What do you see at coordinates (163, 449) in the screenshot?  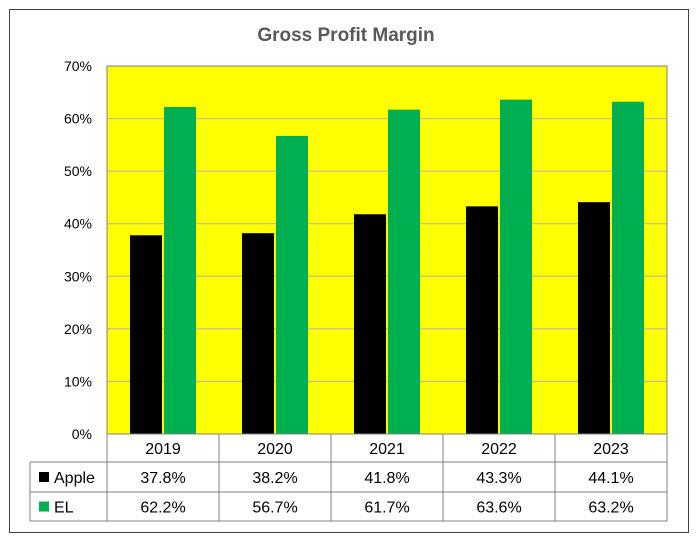 I see `x-tick-label: 2019` at bounding box center [163, 449].